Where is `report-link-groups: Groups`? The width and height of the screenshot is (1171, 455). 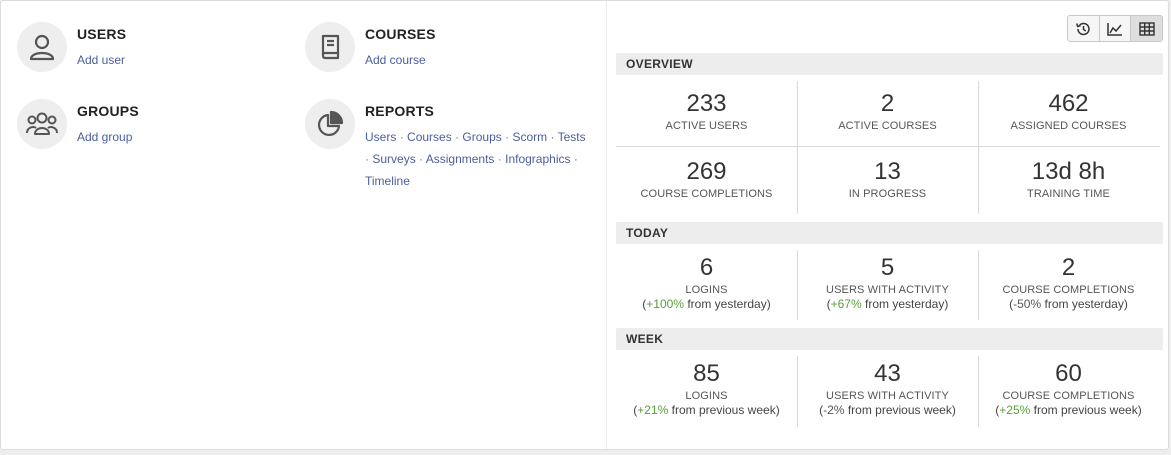 report-link-groups: Groups is located at coordinates (482, 137).